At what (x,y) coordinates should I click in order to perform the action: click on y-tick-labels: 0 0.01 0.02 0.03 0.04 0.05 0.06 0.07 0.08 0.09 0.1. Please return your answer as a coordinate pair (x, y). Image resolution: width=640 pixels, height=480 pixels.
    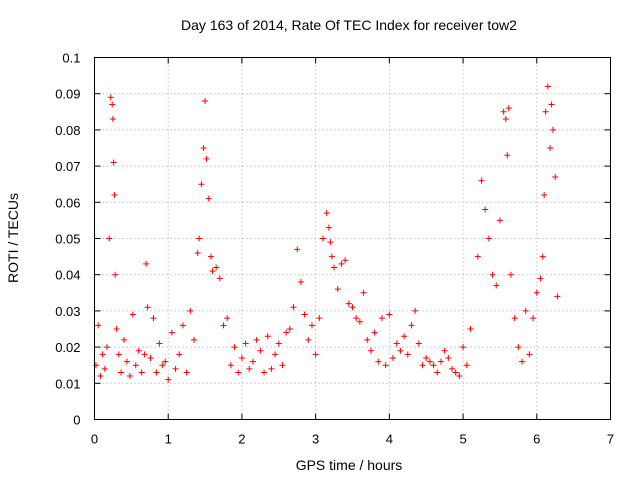
    Looking at the image, I should click on (67, 239).